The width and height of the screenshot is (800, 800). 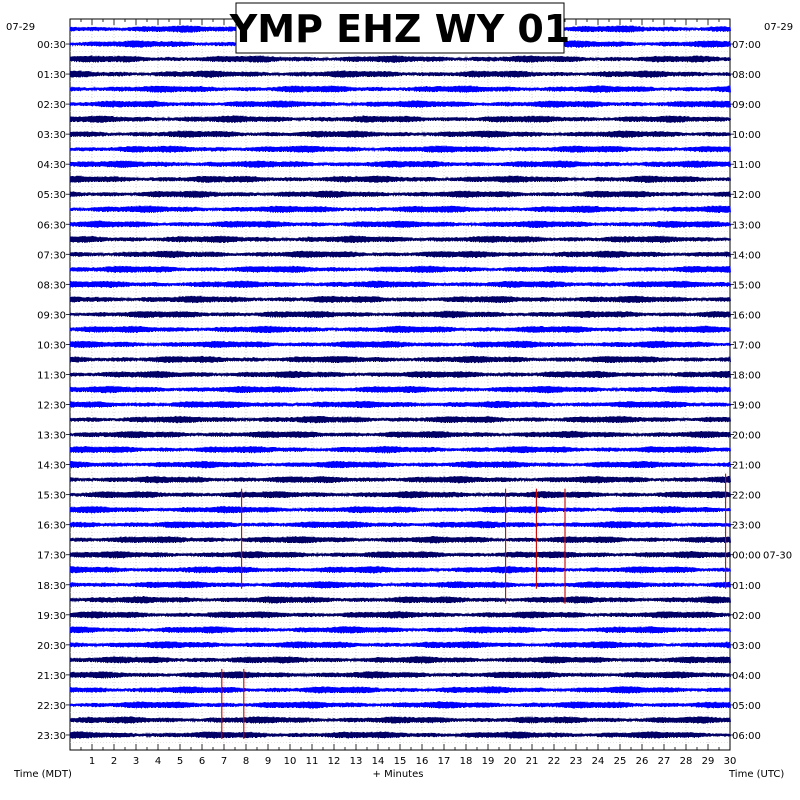 What do you see at coordinates (51, 496) in the screenshot?
I see `left-tick-label: 15:30` at bounding box center [51, 496].